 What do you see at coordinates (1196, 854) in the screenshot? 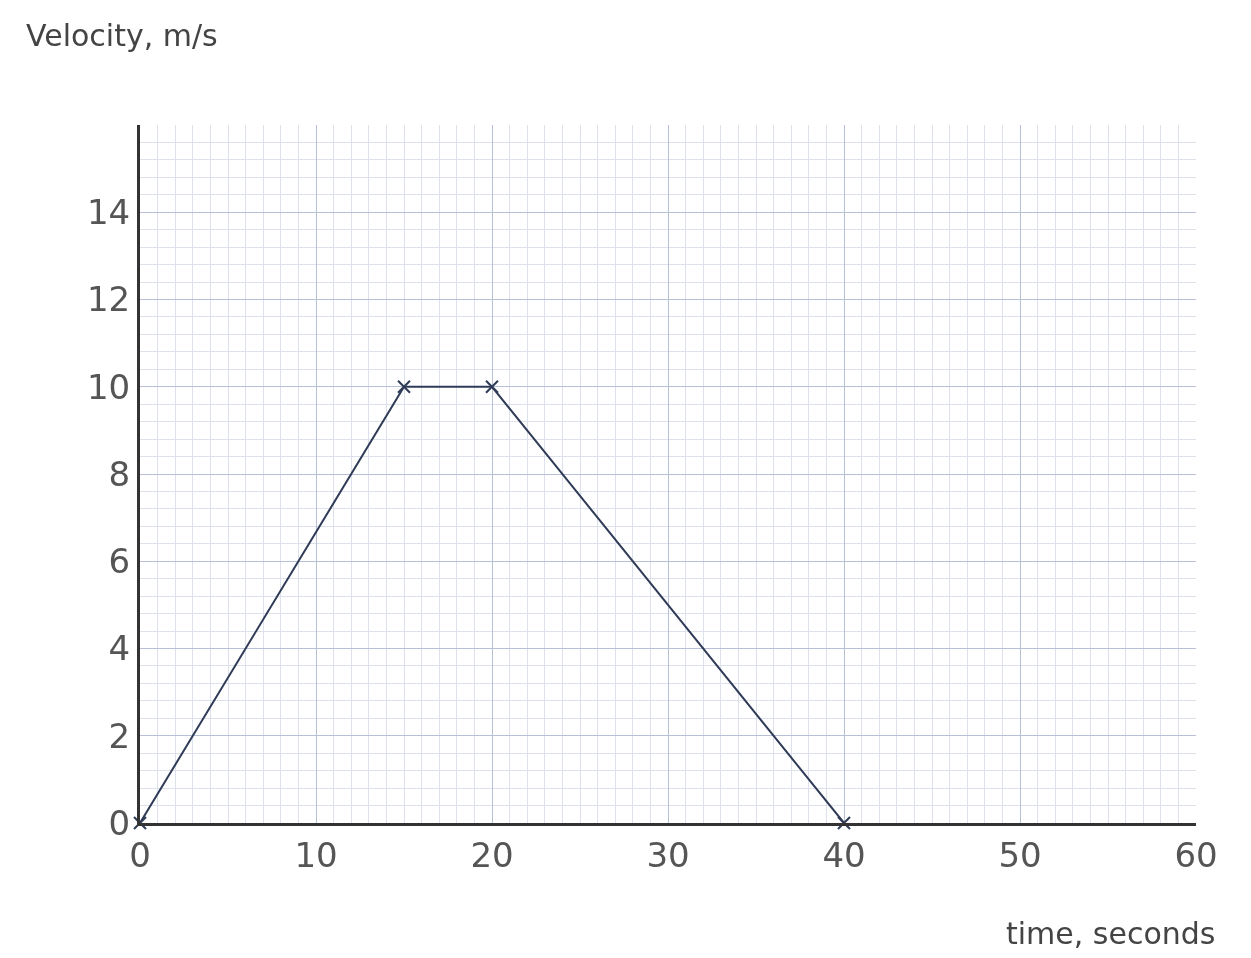
I see `x-tick-label: 60` at bounding box center [1196, 854].